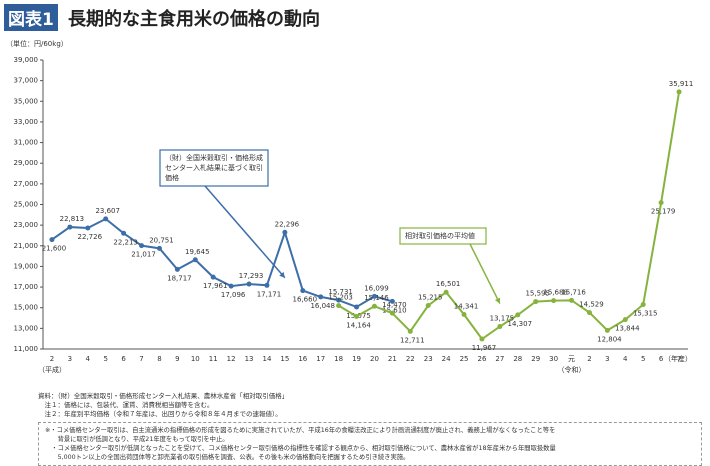 The height and width of the screenshot is (466, 710). I want to click on unit-label: （単位：円/60kg）, so click(37, 43).